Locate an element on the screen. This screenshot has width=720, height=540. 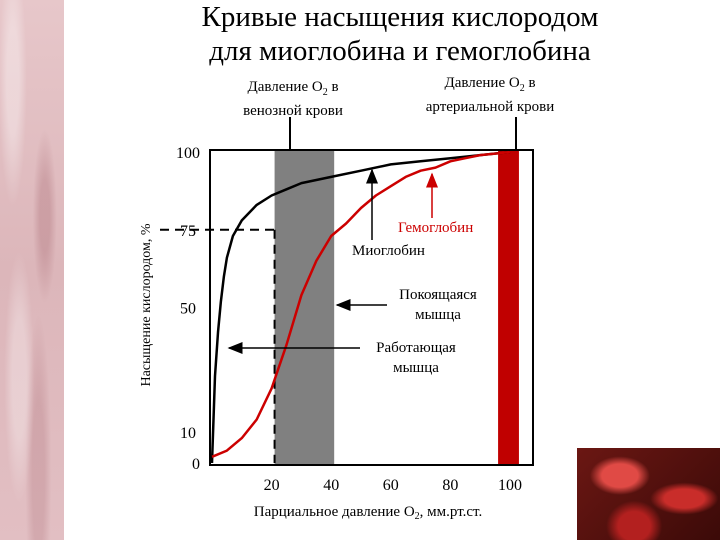
x-axis-title: Парциальное давление O2, мм.рт.ст. is located at coordinates (368, 513).